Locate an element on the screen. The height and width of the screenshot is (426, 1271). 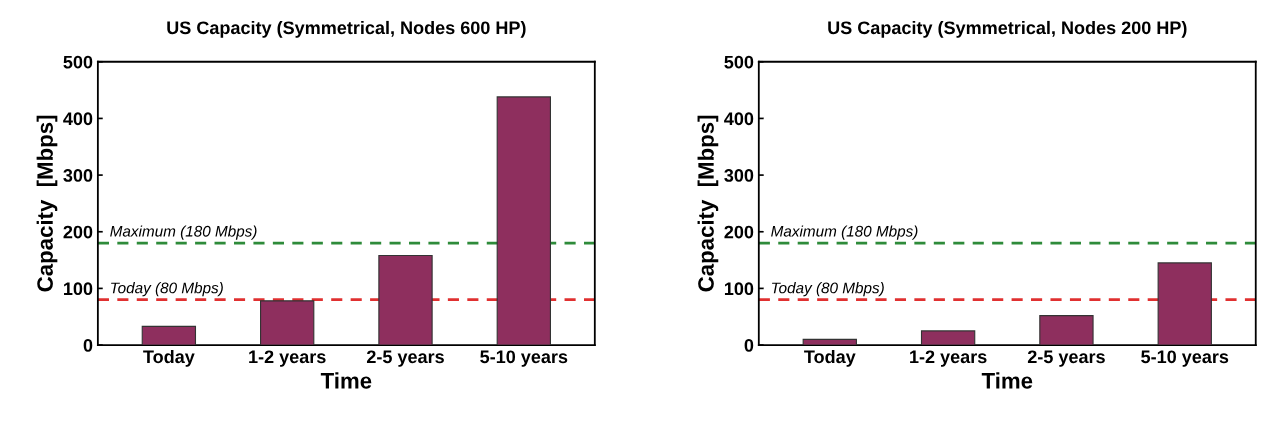
chart-title: US Capacity (Symmetrical, Nodes 200 HP) is located at coordinates (1007, 29).